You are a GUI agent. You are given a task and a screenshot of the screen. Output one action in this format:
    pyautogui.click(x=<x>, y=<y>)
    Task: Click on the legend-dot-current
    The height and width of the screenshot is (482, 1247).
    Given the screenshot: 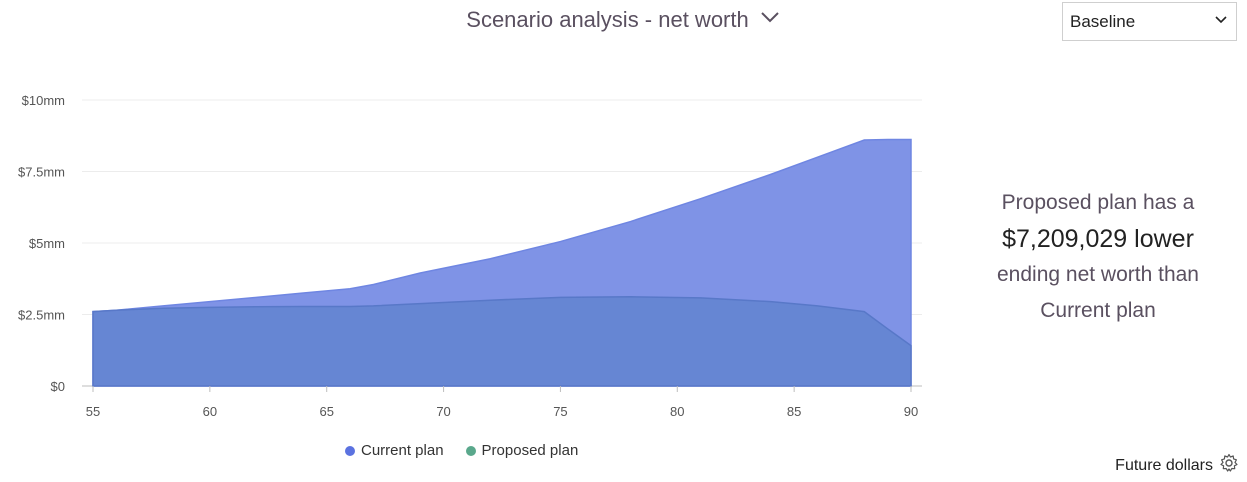 What is the action you would take?
    pyautogui.click(x=350, y=450)
    